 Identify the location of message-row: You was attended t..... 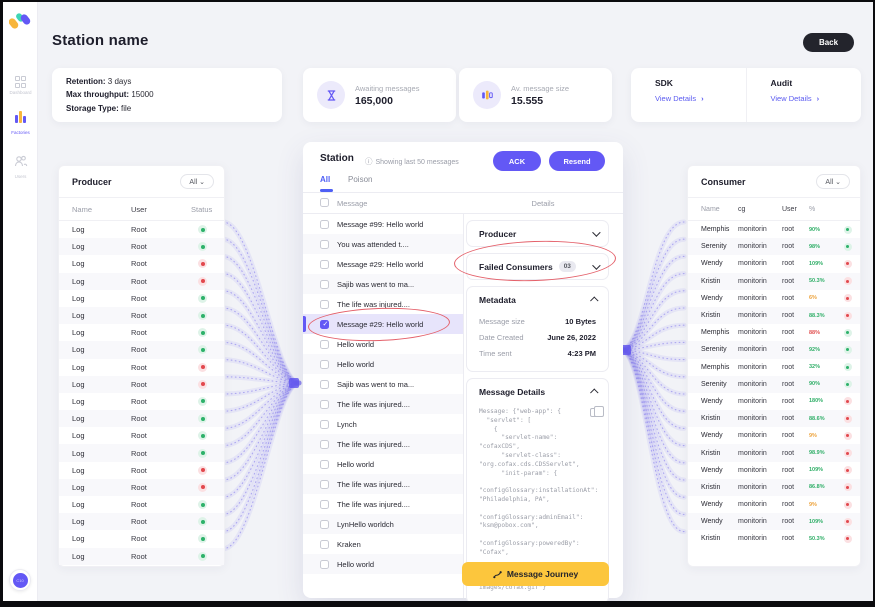
(383, 244).